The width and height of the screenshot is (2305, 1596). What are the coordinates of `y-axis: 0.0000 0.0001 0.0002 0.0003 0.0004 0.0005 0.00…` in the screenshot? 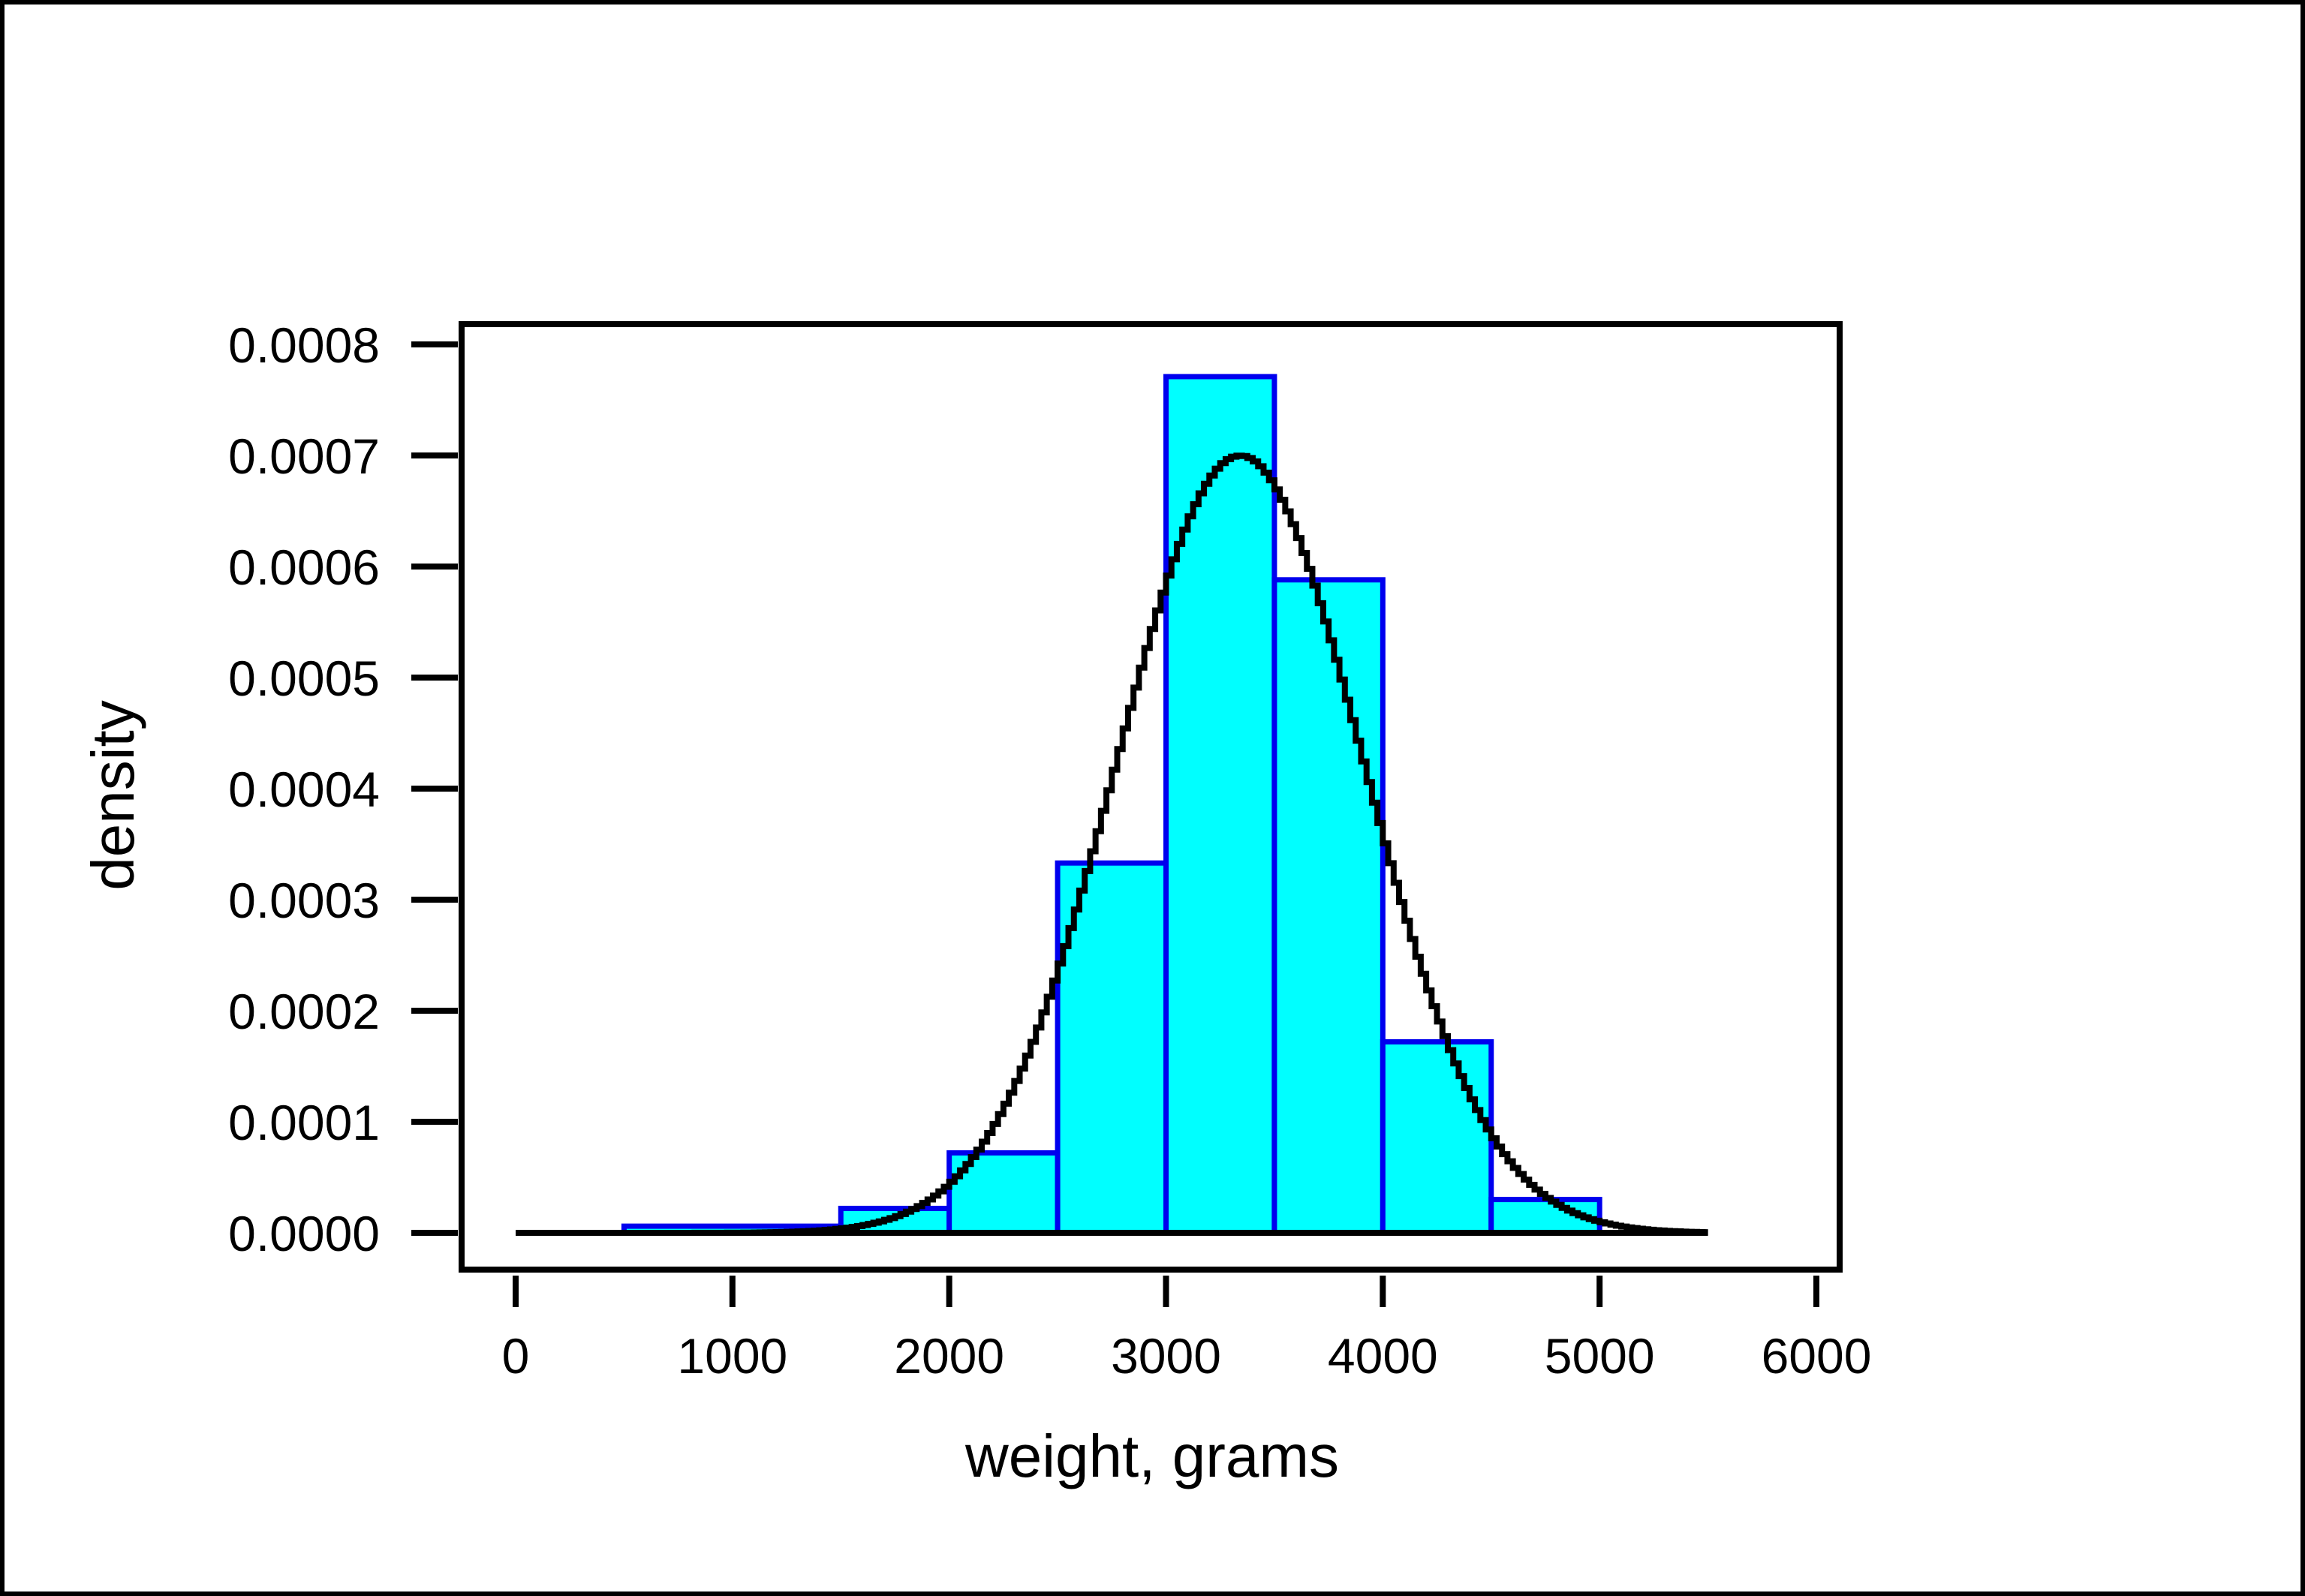 It's located at (343, 789).